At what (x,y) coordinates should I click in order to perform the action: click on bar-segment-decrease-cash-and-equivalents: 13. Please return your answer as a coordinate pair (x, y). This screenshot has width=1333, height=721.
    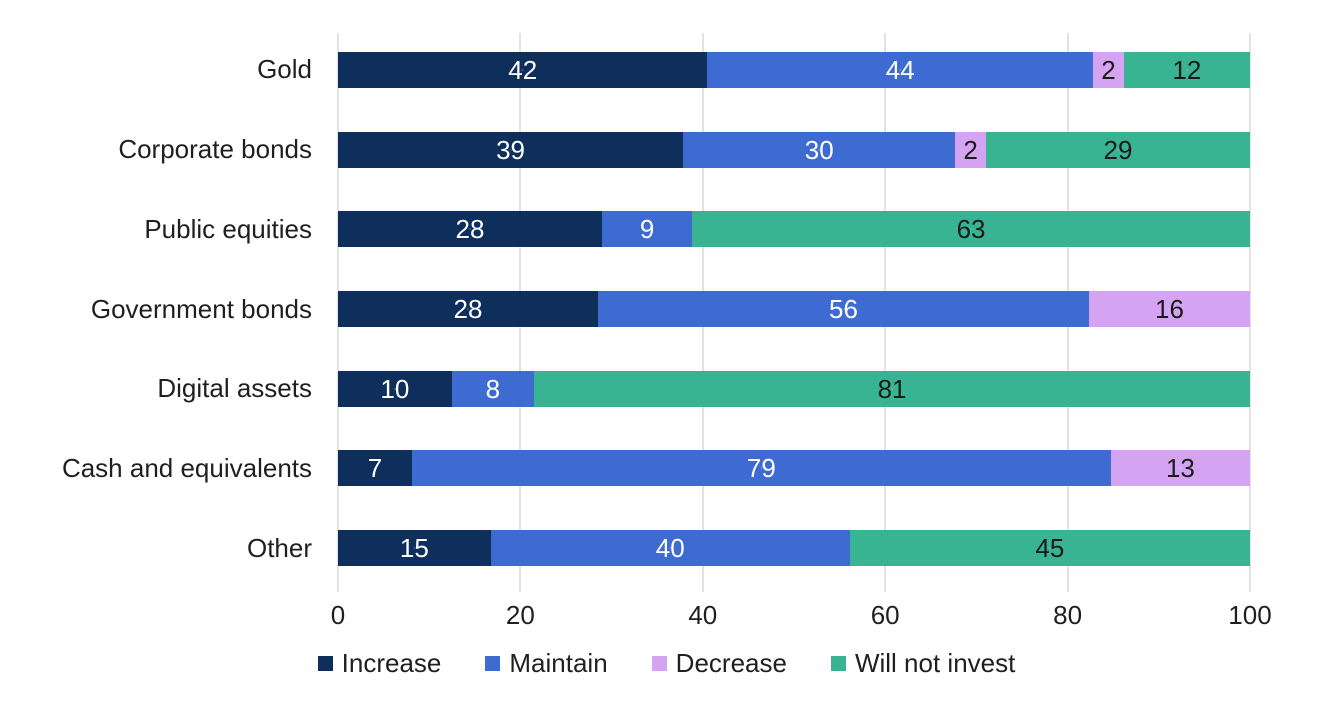
    Looking at the image, I should click on (1180, 468).